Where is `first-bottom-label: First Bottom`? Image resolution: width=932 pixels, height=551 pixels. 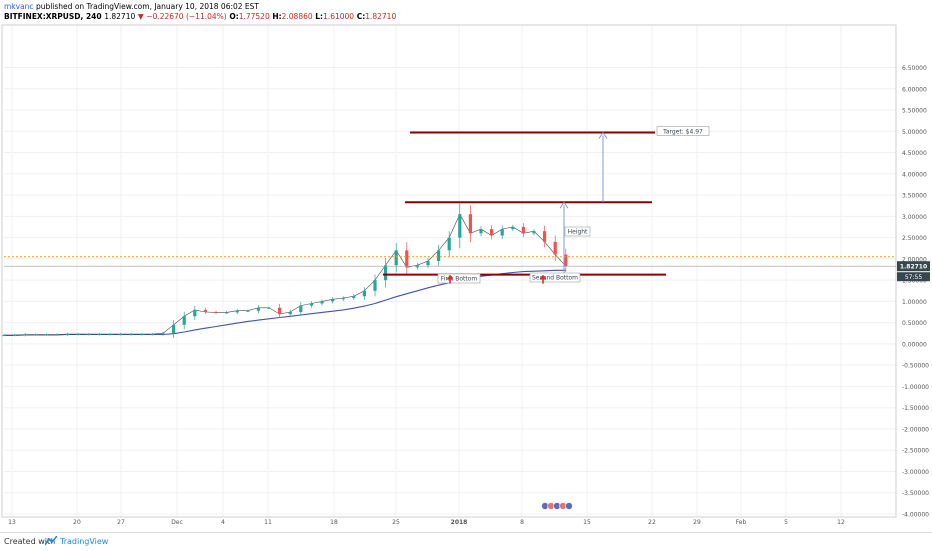 first-bottom-label: First Bottom is located at coordinates (459, 279).